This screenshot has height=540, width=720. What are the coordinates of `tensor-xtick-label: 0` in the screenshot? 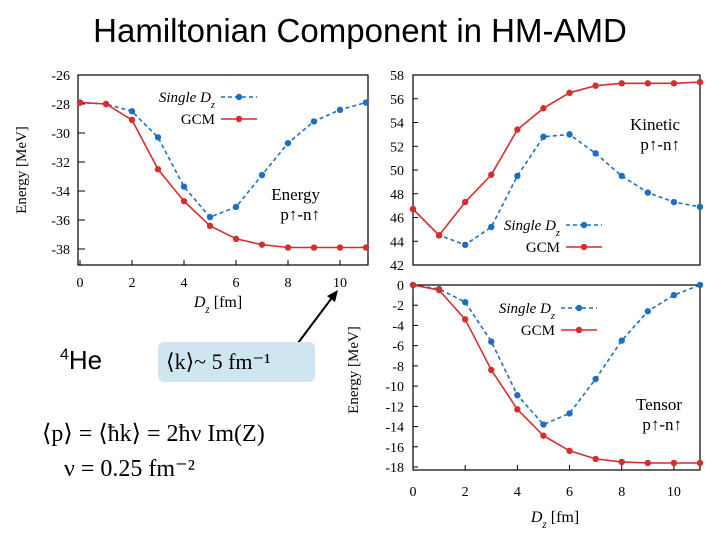 It's located at (413, 492).